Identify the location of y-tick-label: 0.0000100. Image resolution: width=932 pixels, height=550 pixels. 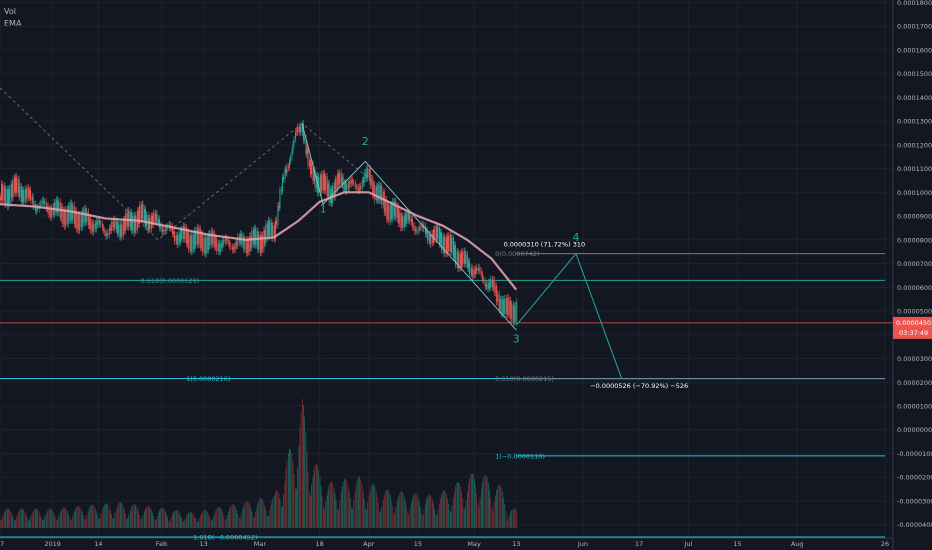
(914, 406).